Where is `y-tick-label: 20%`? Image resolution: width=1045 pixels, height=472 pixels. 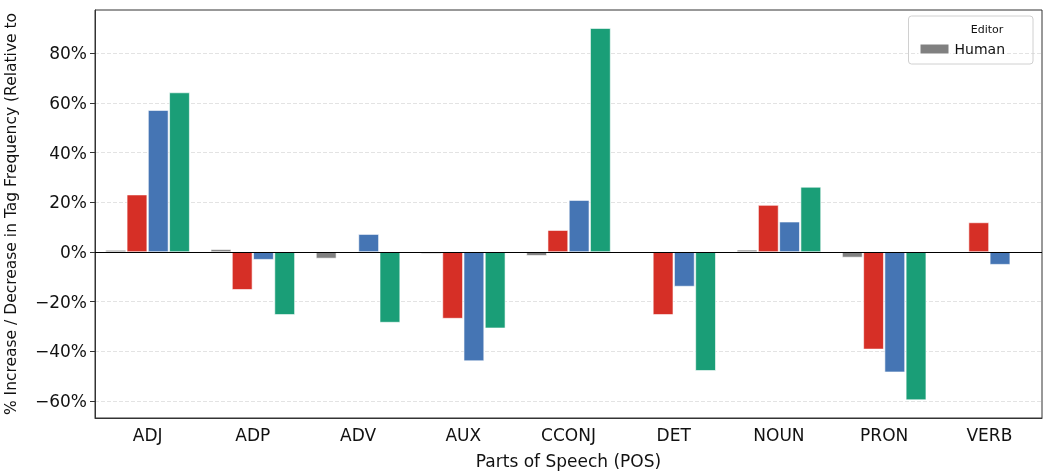 y-tick-label: 20% is located at coordinates (68, 202).